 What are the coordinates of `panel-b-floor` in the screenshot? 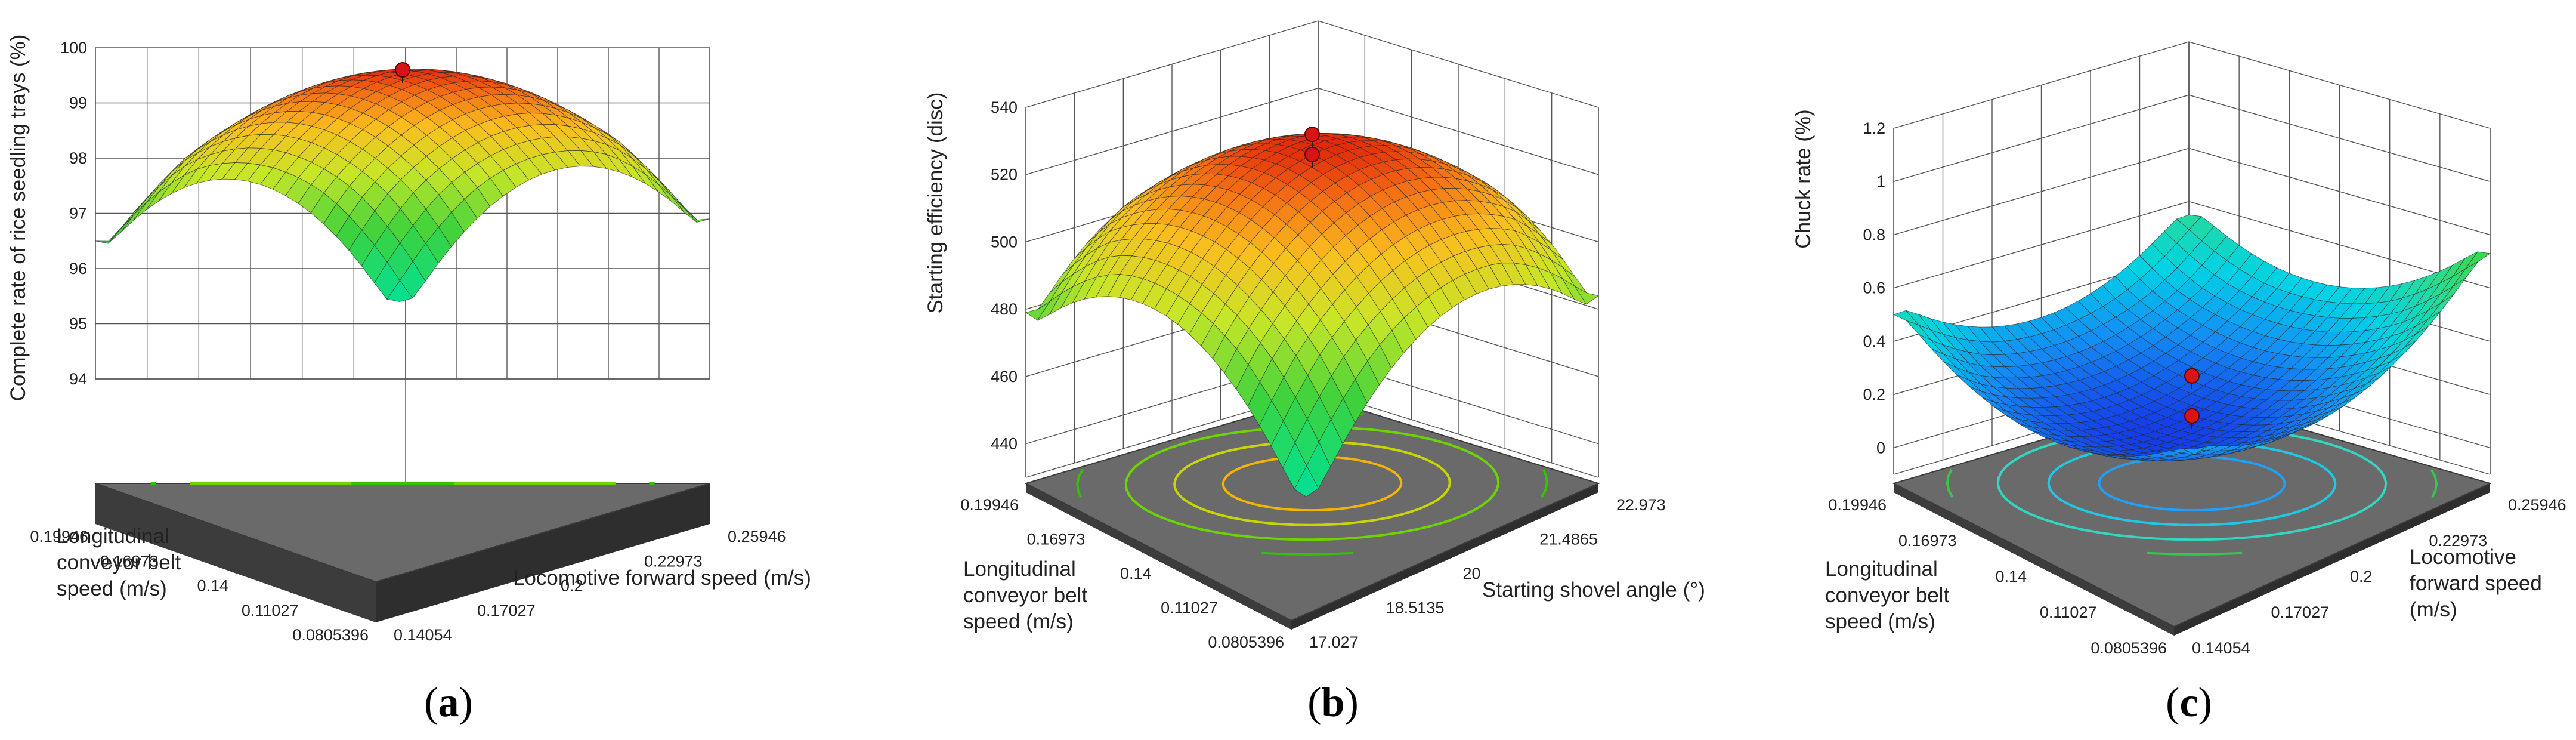 It's located at (1312, 513).